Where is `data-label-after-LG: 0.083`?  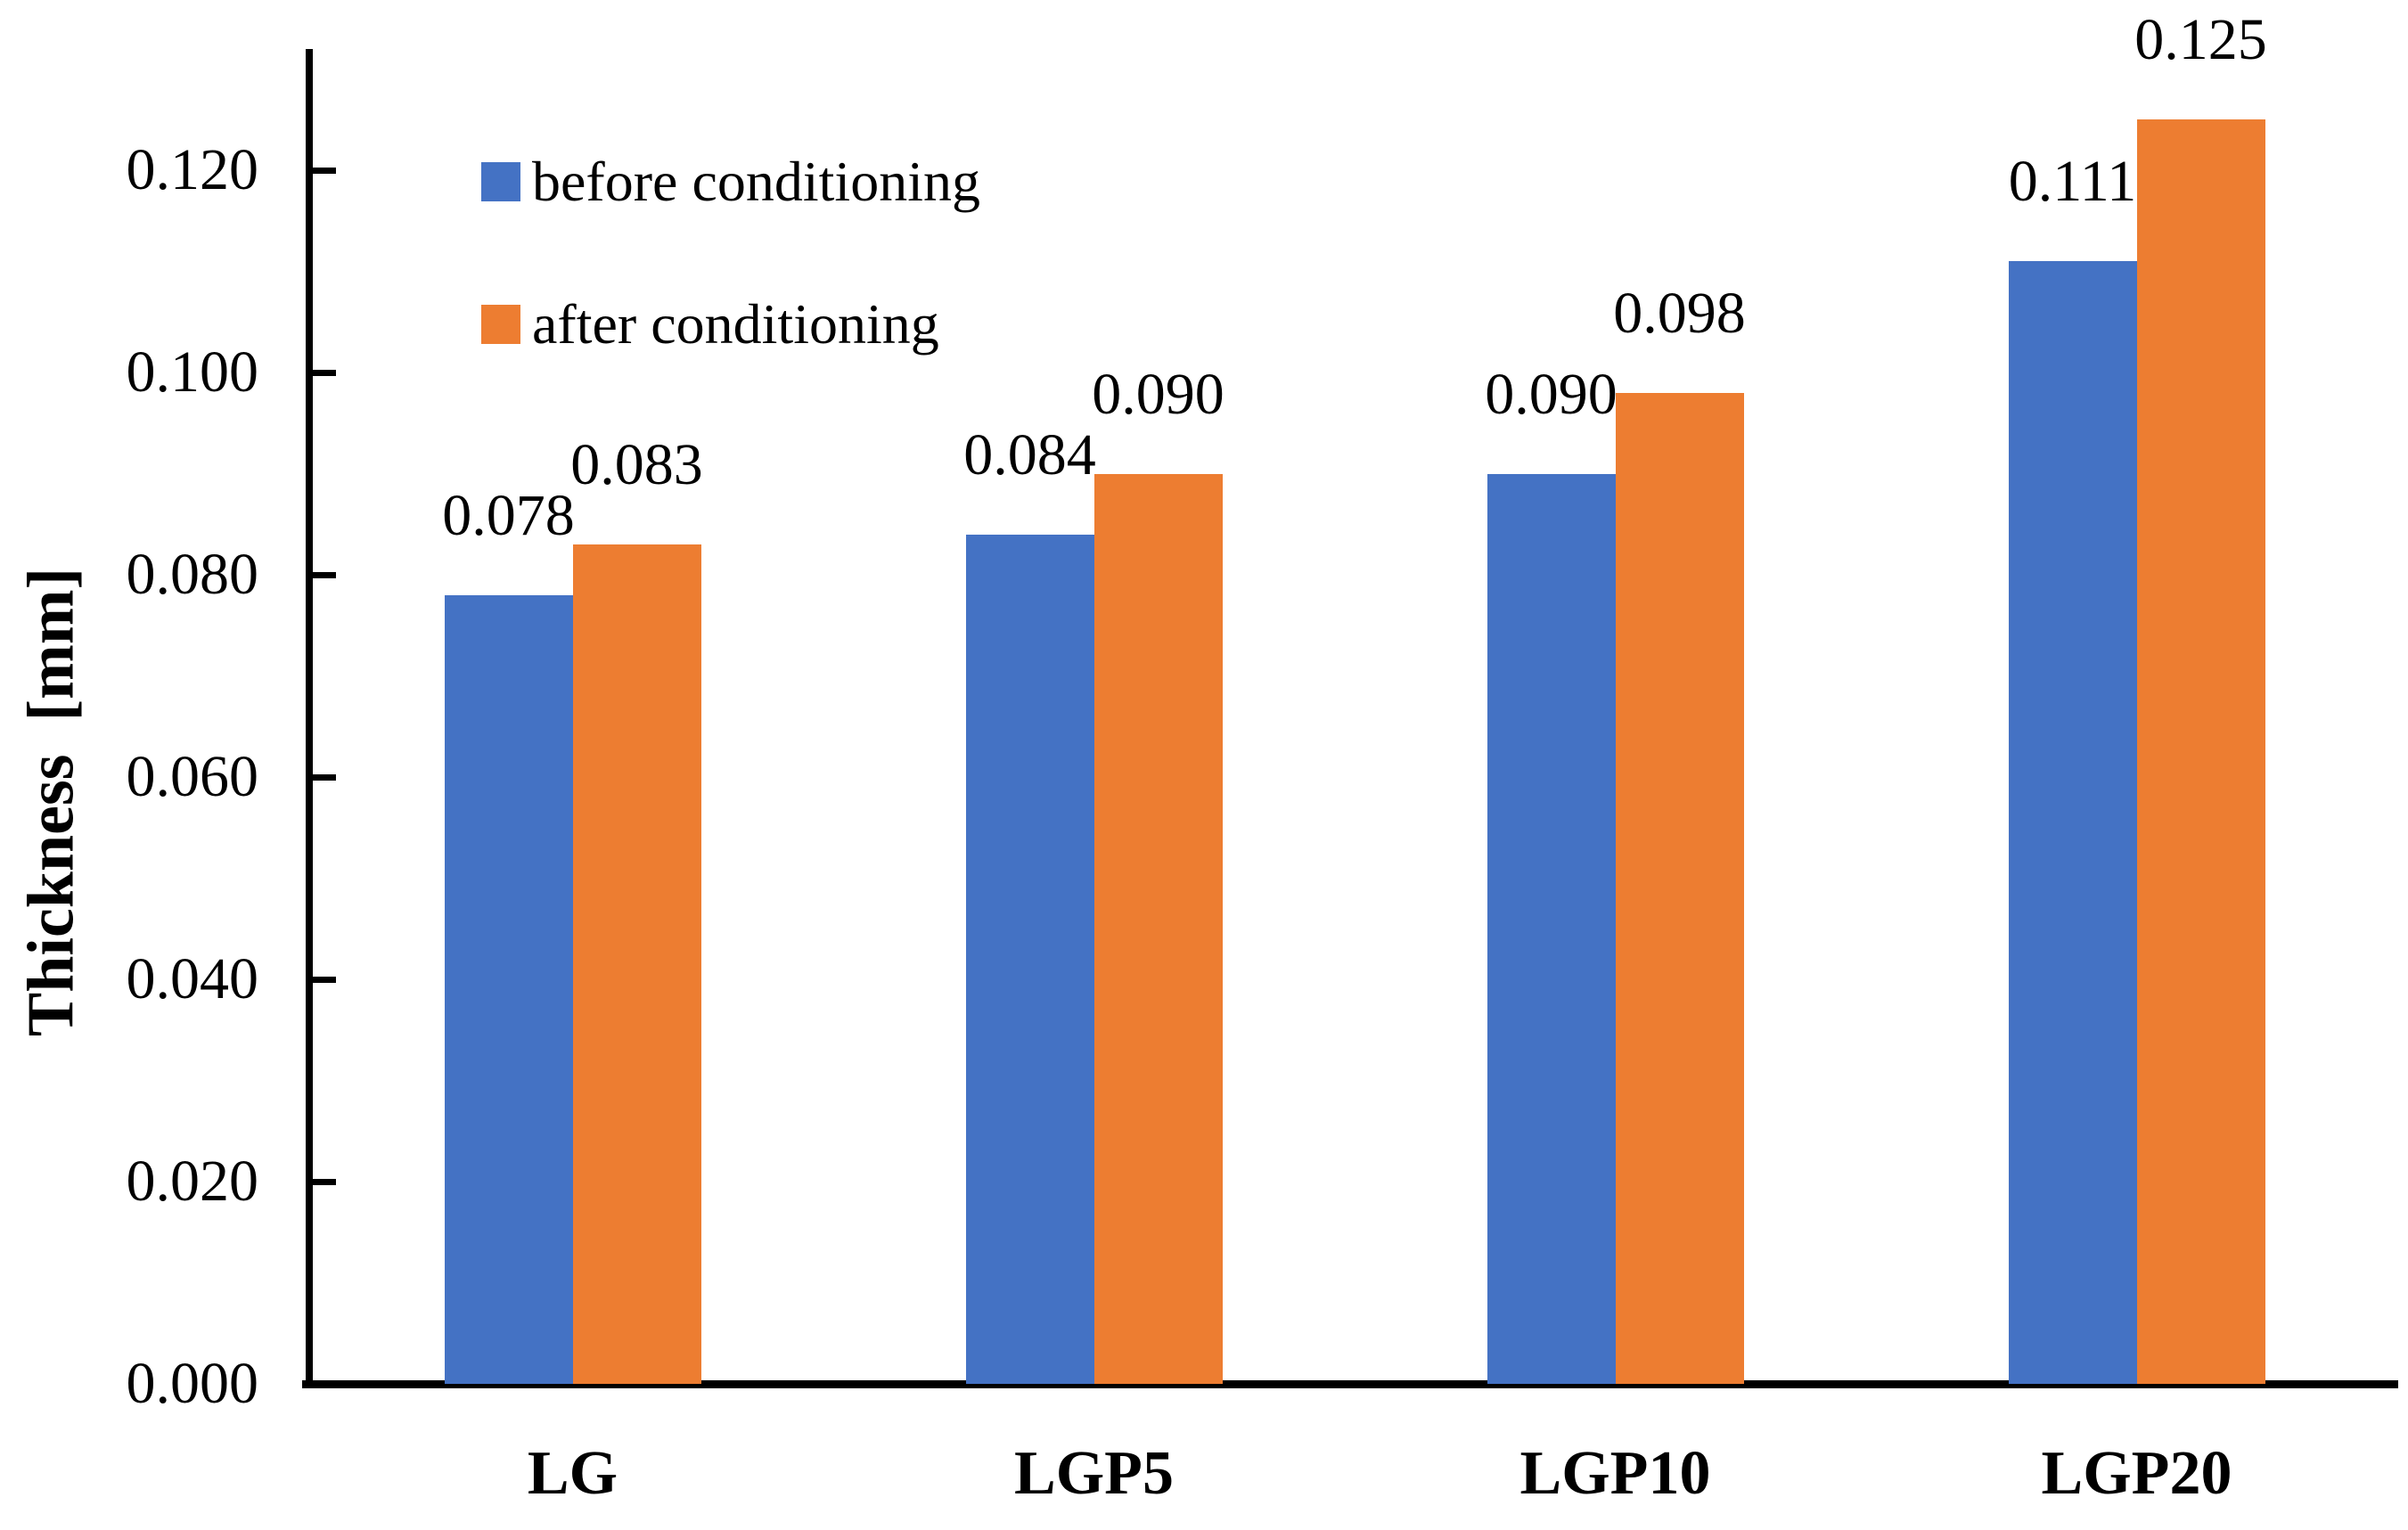
data-label-after-LG: 0.083 is located at coordinates (636, 464).